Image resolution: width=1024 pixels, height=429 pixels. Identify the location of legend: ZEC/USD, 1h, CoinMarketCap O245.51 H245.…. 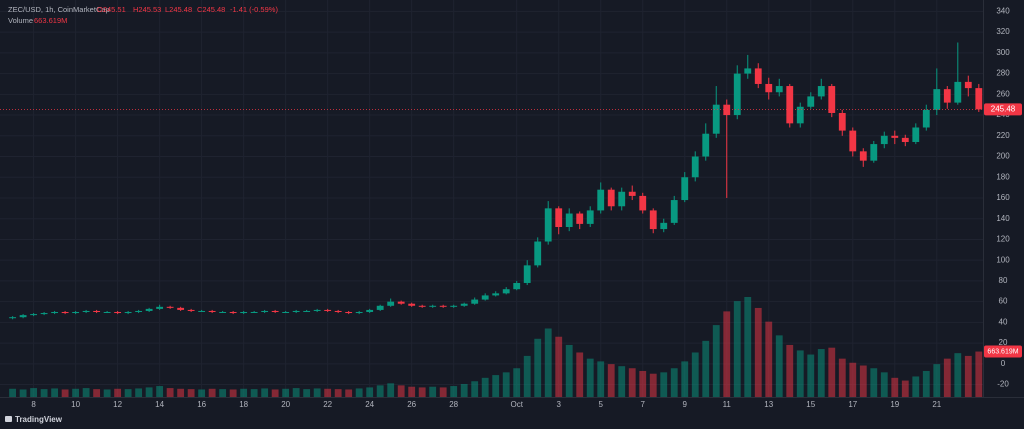
(143, 15).